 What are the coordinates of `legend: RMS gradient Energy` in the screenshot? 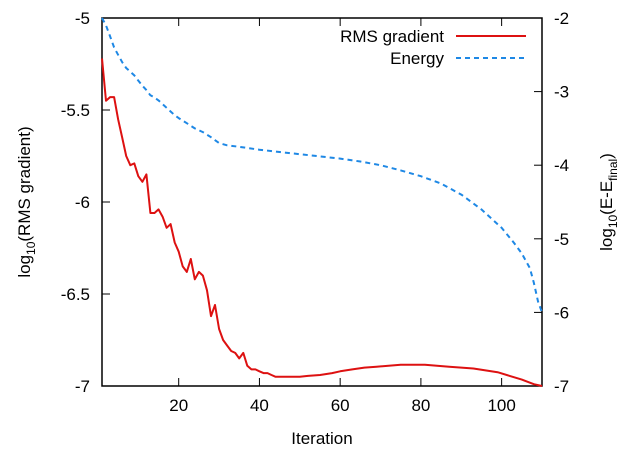 It's located at (433, 47).